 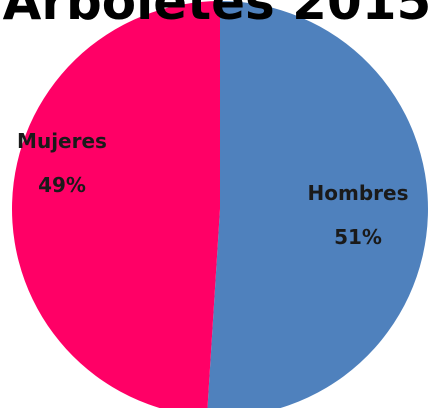 I want to click on chart-title: Arboletes 2015, so click(x=217, y=15).